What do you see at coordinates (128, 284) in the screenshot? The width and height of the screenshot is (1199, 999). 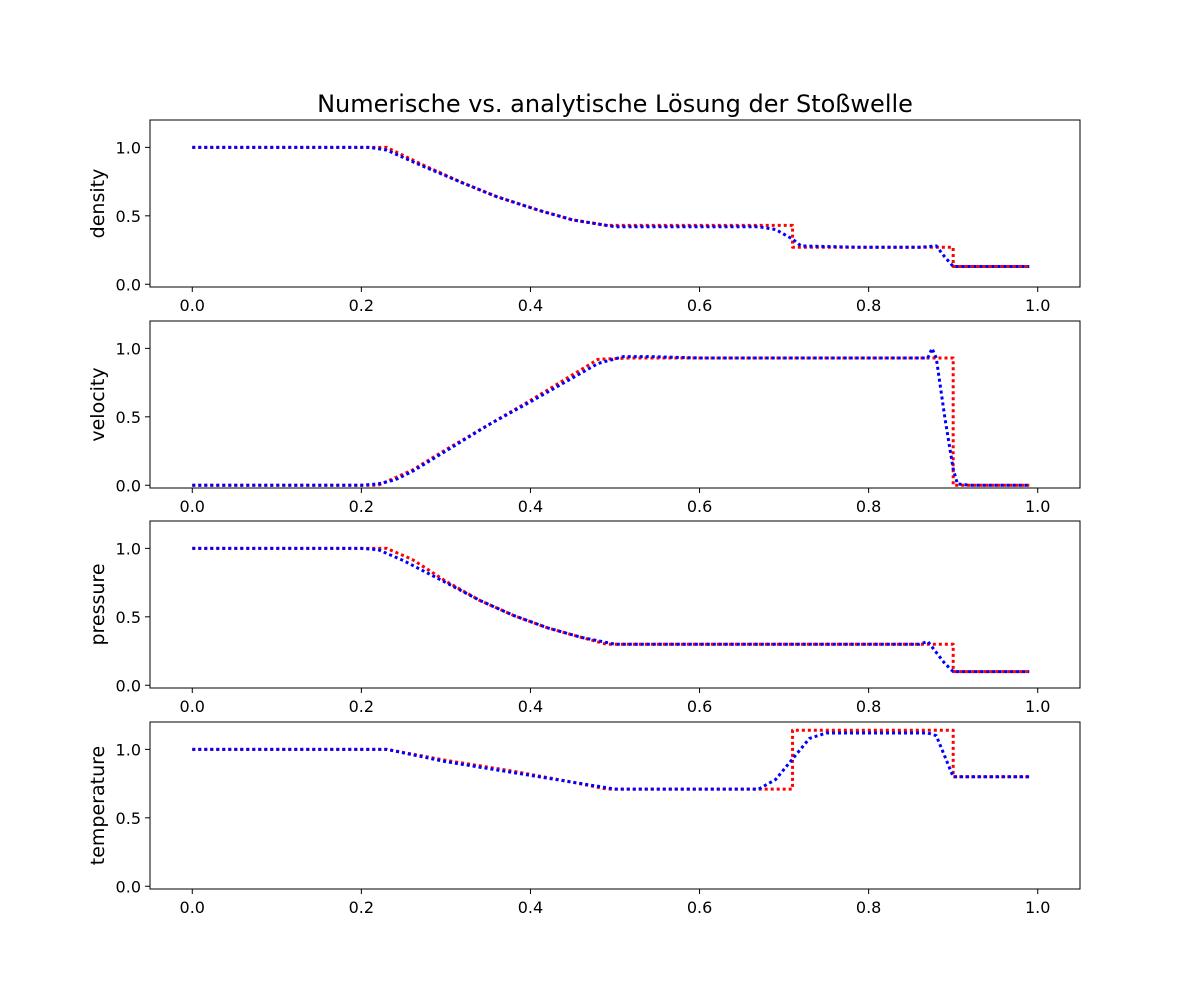 I see `density-y-tick-label: 0.0` at bounding box center [128, 284].